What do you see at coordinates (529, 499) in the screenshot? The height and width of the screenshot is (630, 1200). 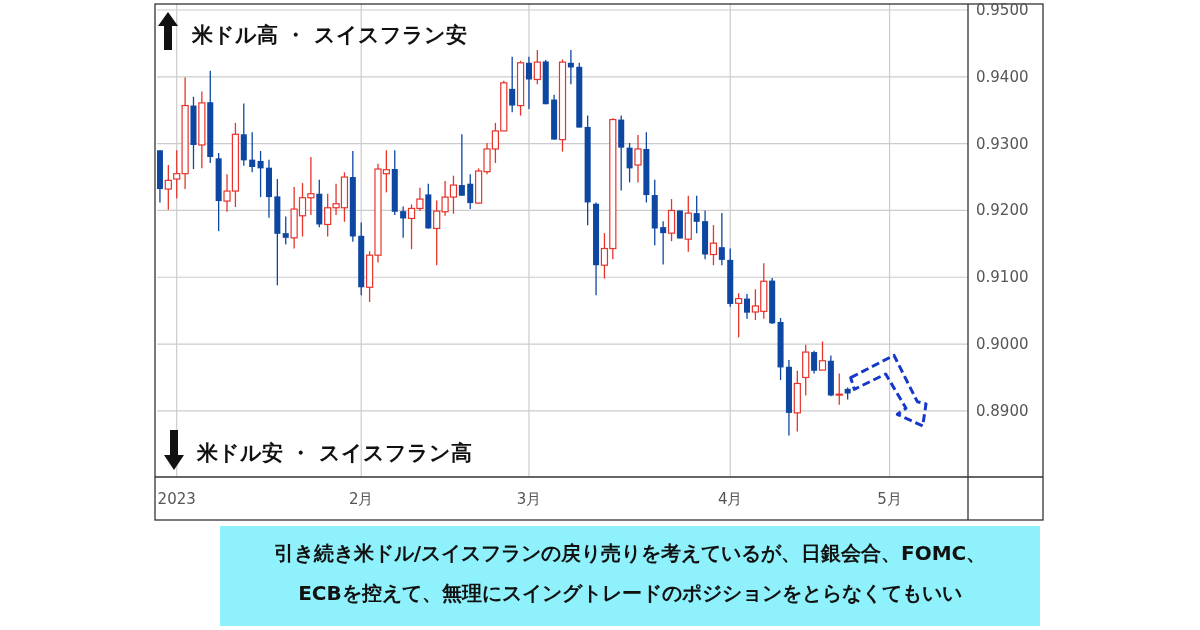 I see `x-tick-label: 3月` at bounding box center [529, 499].